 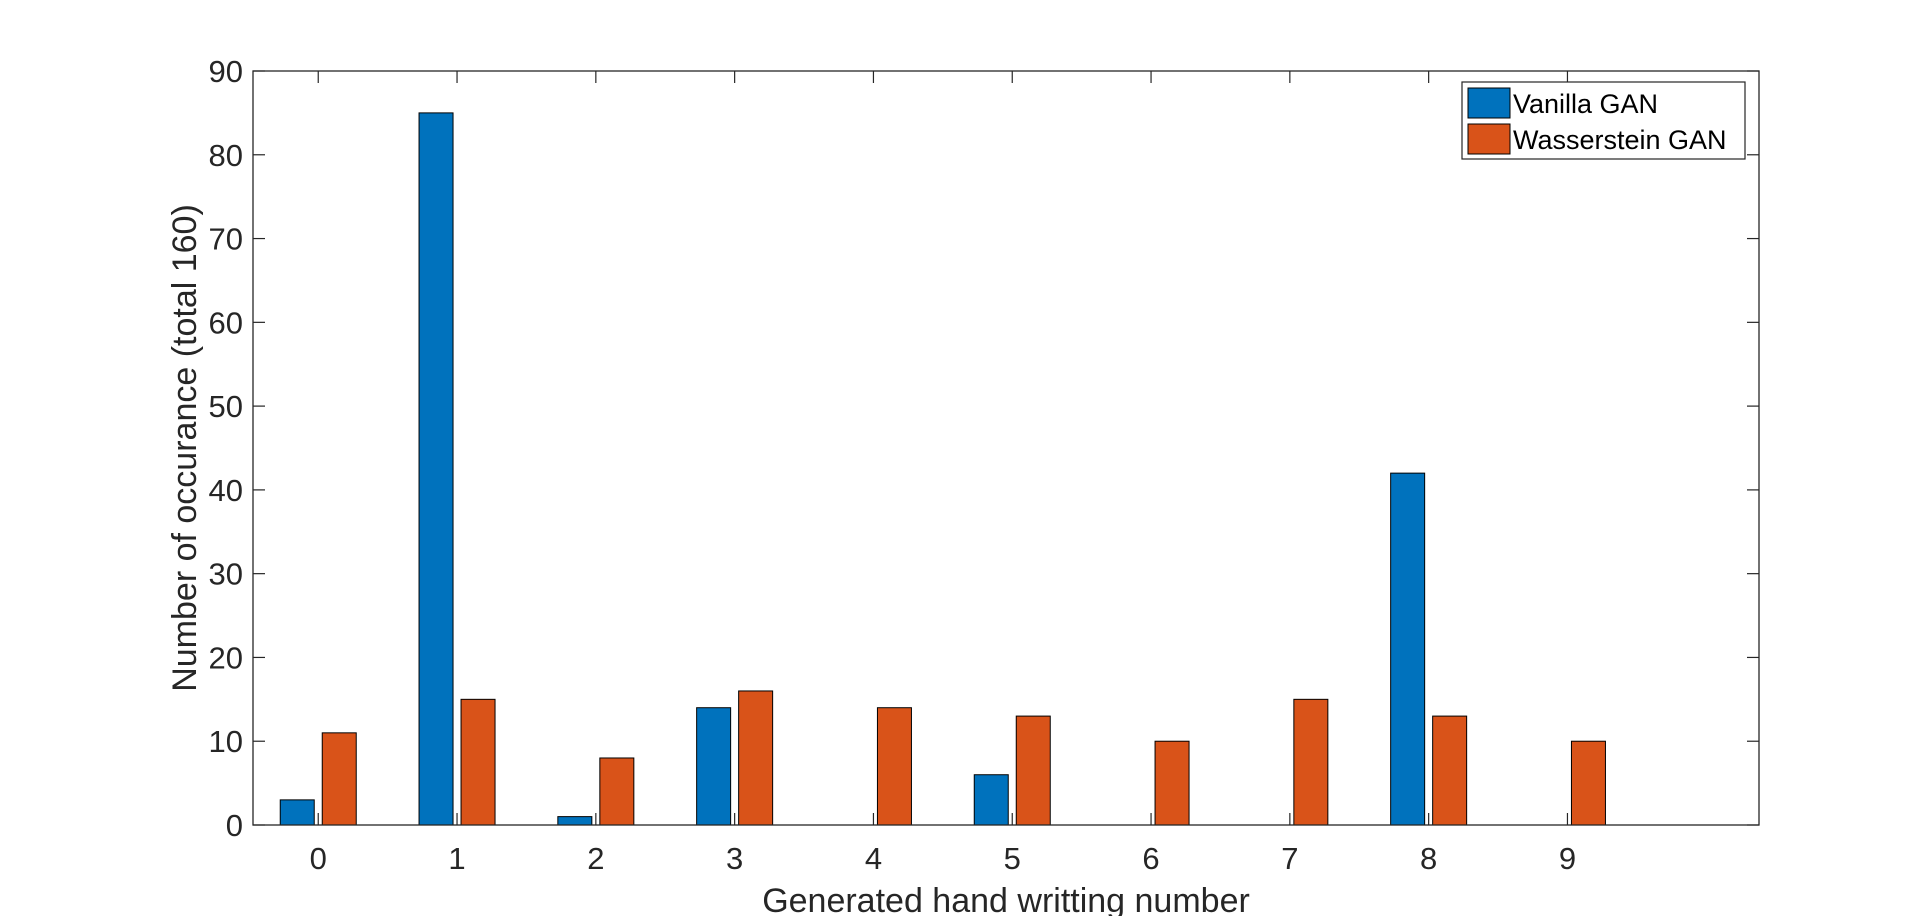 What do you see at coordinates (1603, 120) in the screenshot?
I see `legend: Vanilla GAN Wasserstein GAN` at bounding box center [1603, 120].